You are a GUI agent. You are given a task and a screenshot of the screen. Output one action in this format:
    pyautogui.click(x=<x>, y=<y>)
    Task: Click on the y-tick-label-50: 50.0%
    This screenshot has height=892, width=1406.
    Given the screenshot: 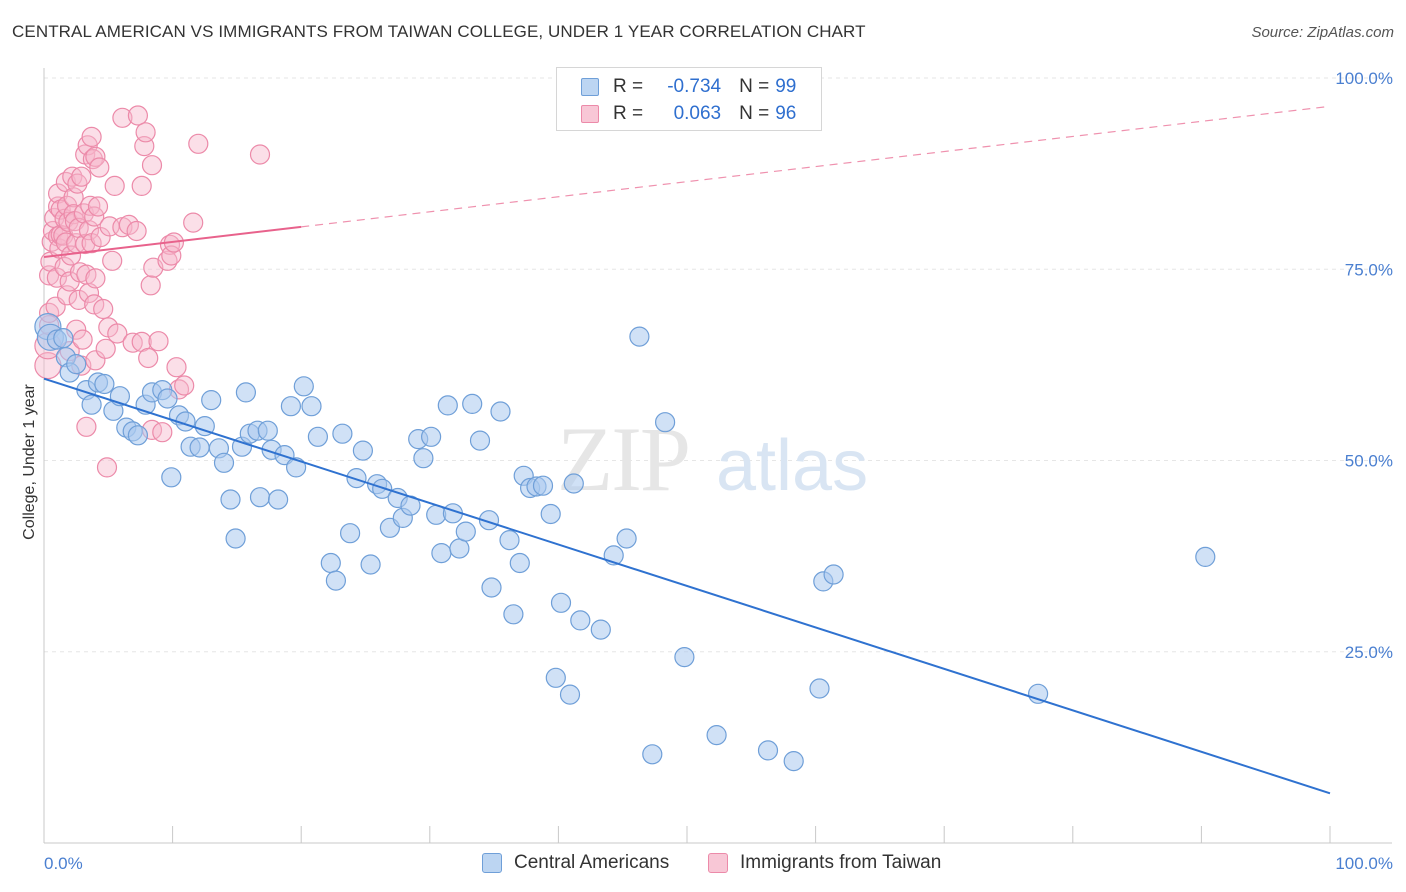 What is the action you would take?
    pyautogui.click(x=1369, y=461)
    